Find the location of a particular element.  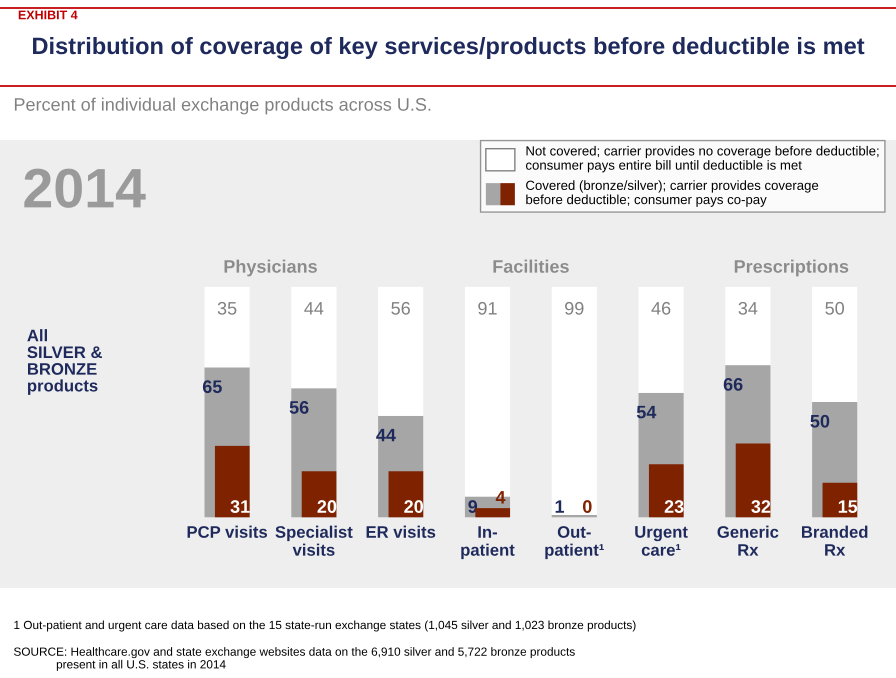

x-tick-label: Out- patient¹ is located at coordinates (574, 543).